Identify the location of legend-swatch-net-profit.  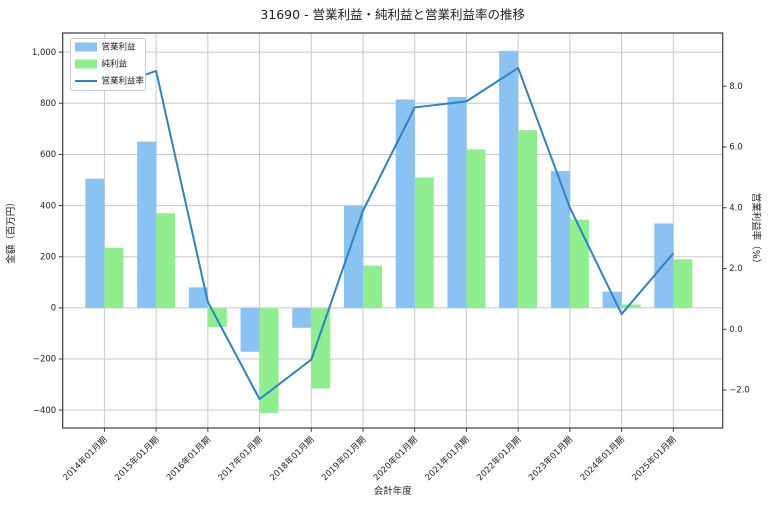
(86, 64).